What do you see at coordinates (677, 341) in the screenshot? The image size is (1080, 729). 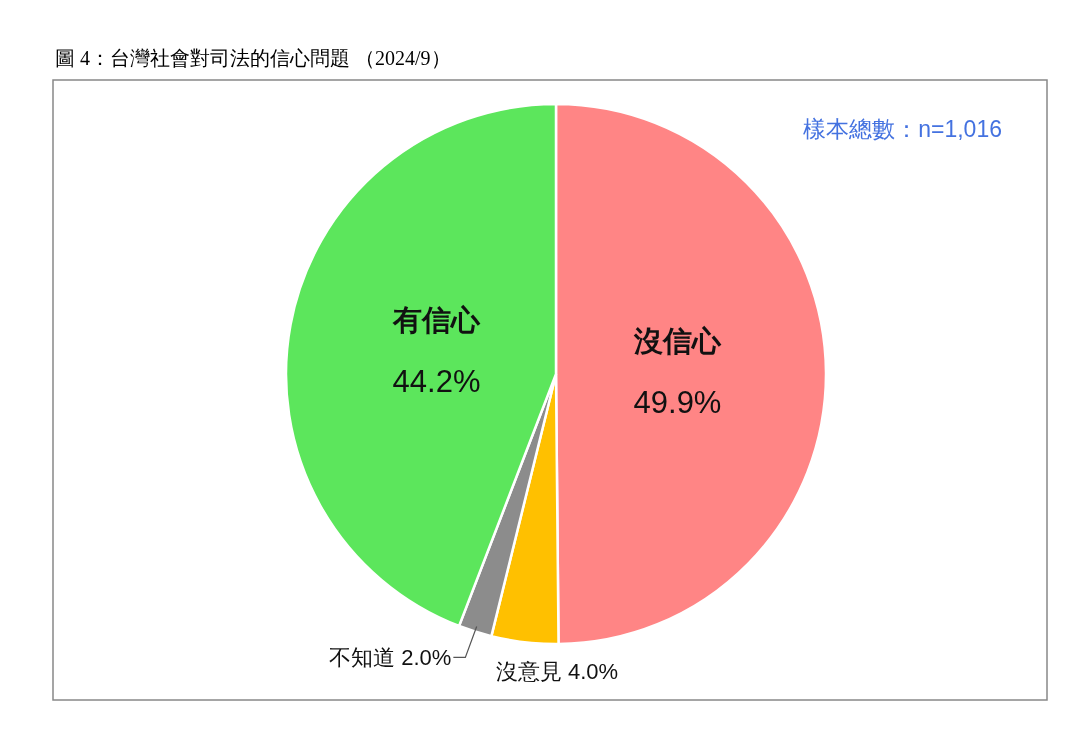 I see `slice-label: 沒信心` at bounding box center [677, 341].